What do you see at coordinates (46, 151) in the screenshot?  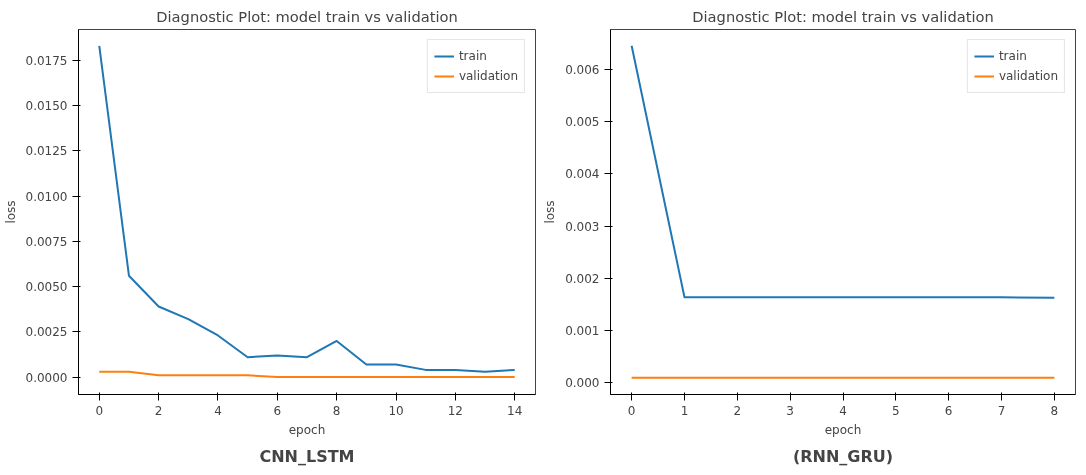 I see `y-tick-label: 0.0125` at bounding box center [46, 151].